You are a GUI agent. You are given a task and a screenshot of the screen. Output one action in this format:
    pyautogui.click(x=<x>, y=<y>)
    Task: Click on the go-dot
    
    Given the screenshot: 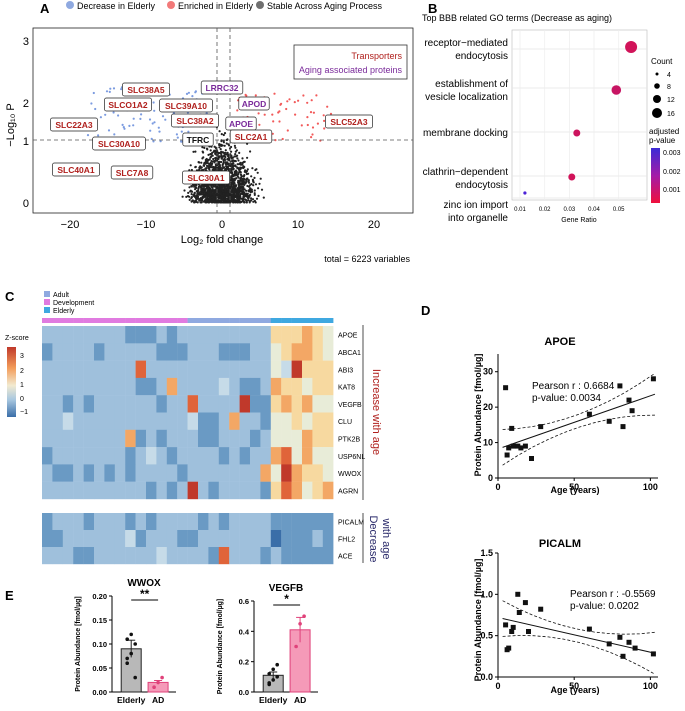 What is the action you would take?
    pyautogui.click(x=631, y=47)
    